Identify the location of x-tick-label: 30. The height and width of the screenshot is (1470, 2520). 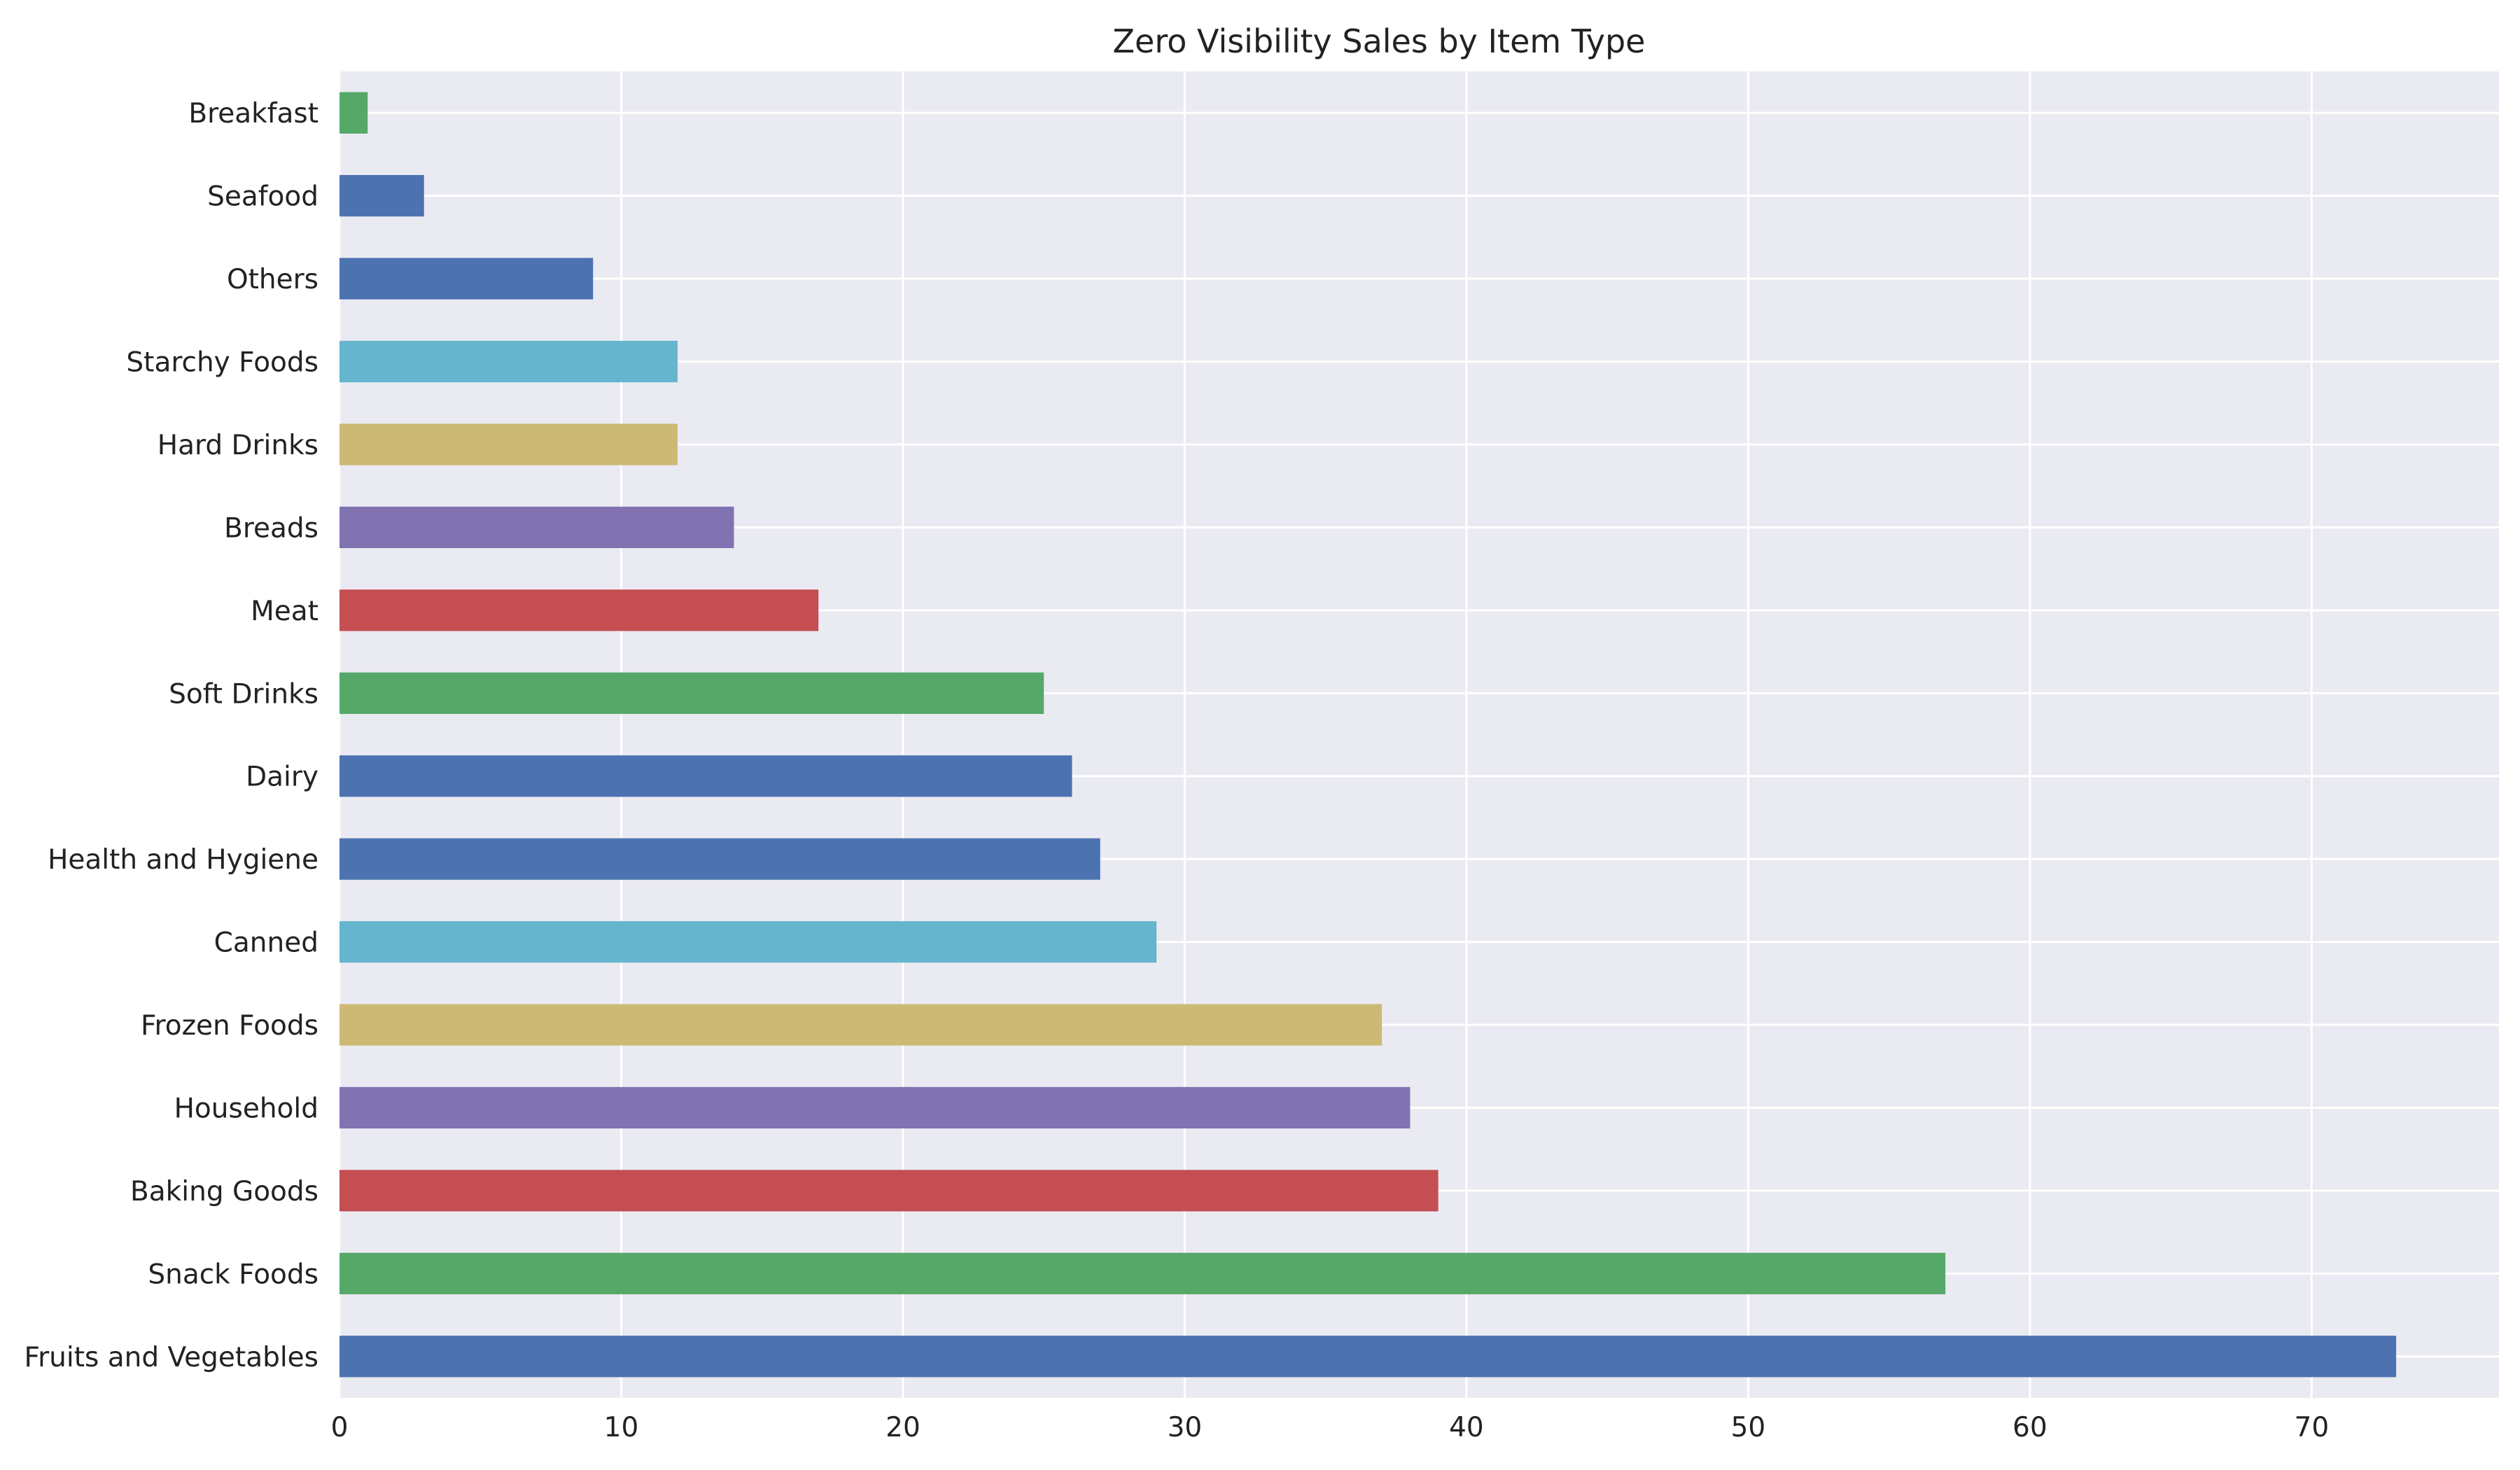
(1185, 1427).